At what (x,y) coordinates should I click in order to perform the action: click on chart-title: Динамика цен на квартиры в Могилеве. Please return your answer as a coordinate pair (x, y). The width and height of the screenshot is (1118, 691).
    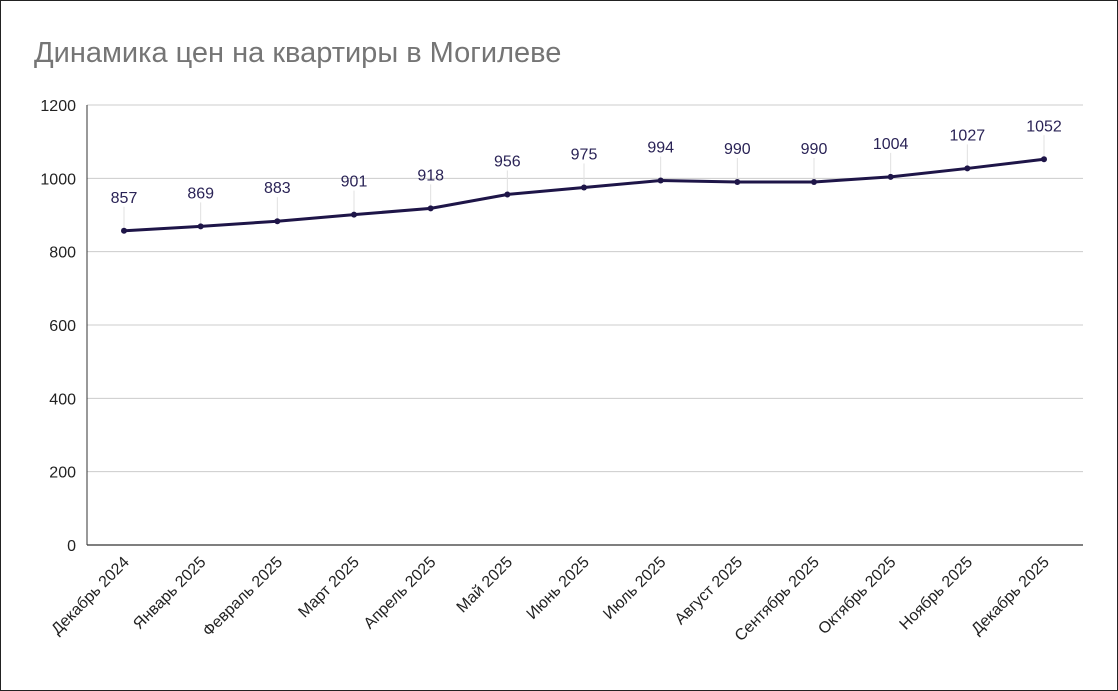
    Looking at the image, I should click on (298, 53).